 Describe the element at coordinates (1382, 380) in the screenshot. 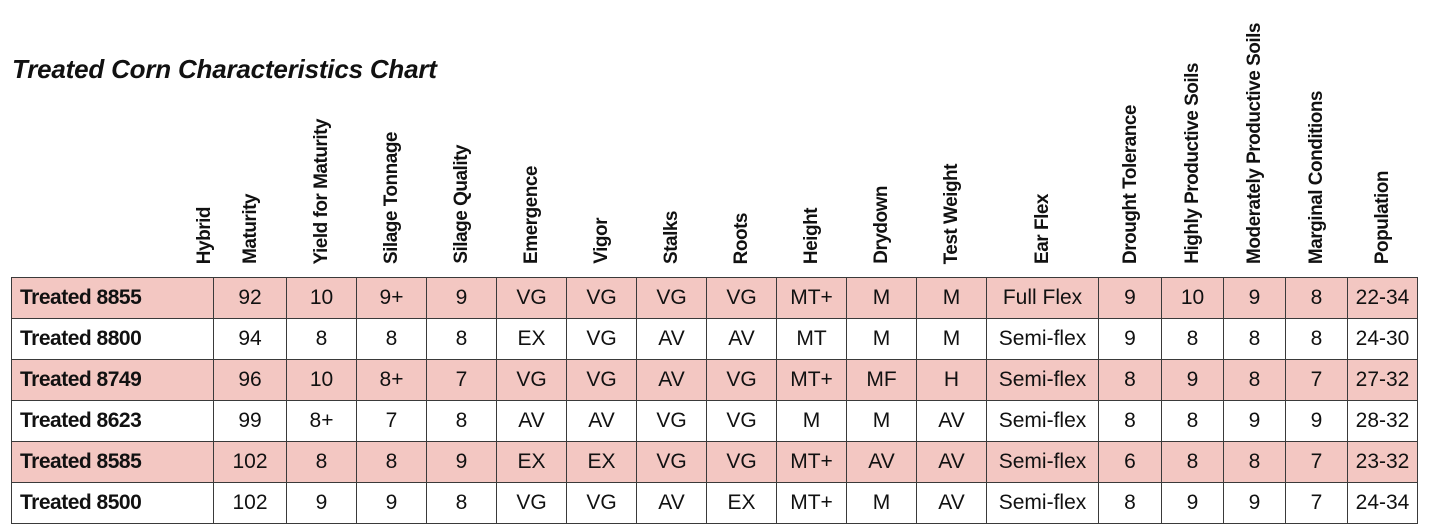

I see `table-cell: 27-32` at that location.